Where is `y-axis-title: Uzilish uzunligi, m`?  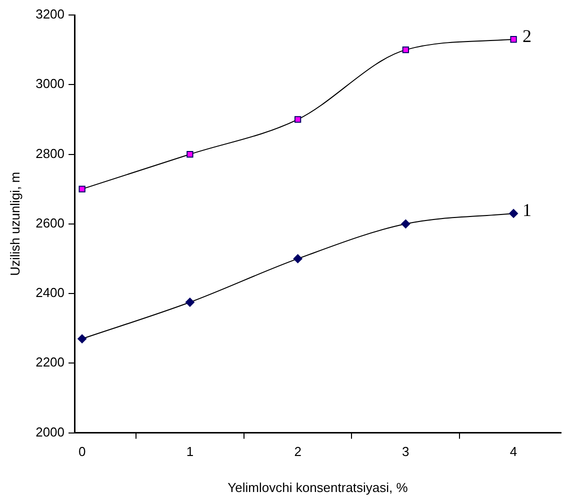 y-axis-title: Uzilish uzunligi, m is located at coordinates (14, 224).